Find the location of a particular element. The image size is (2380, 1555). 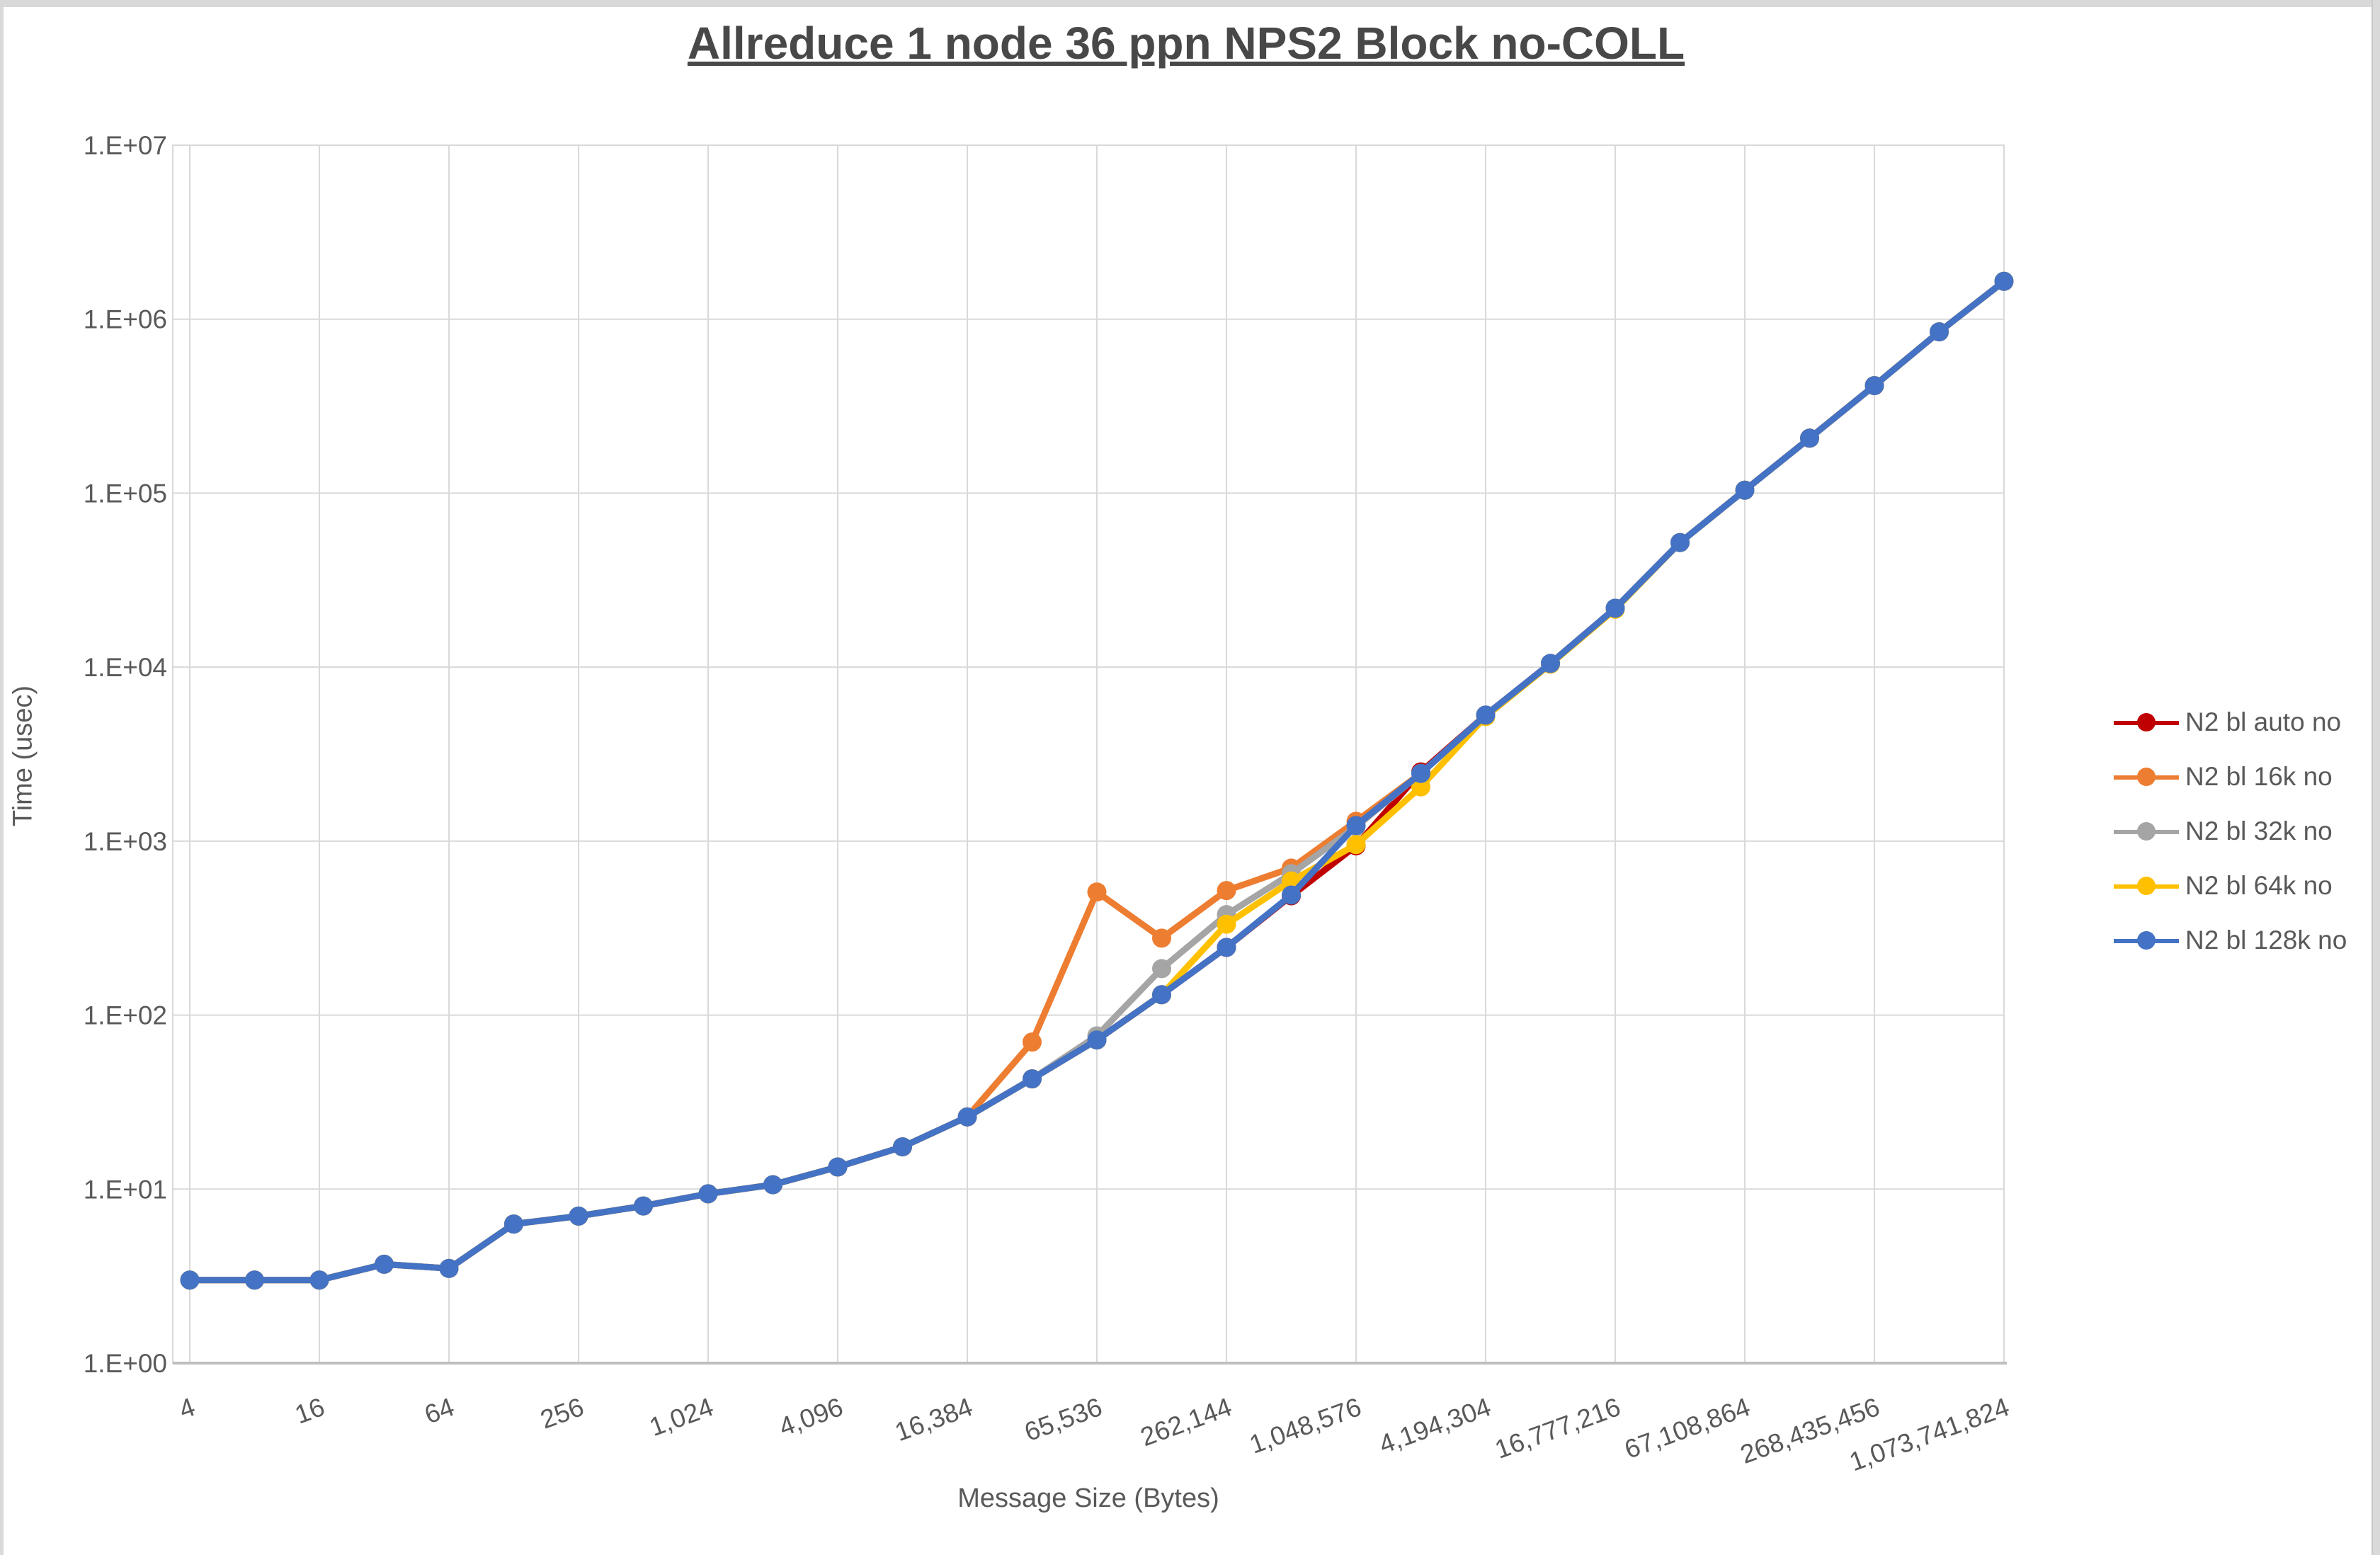

legend-swatch-32k is located at coordinates (2146, 831).